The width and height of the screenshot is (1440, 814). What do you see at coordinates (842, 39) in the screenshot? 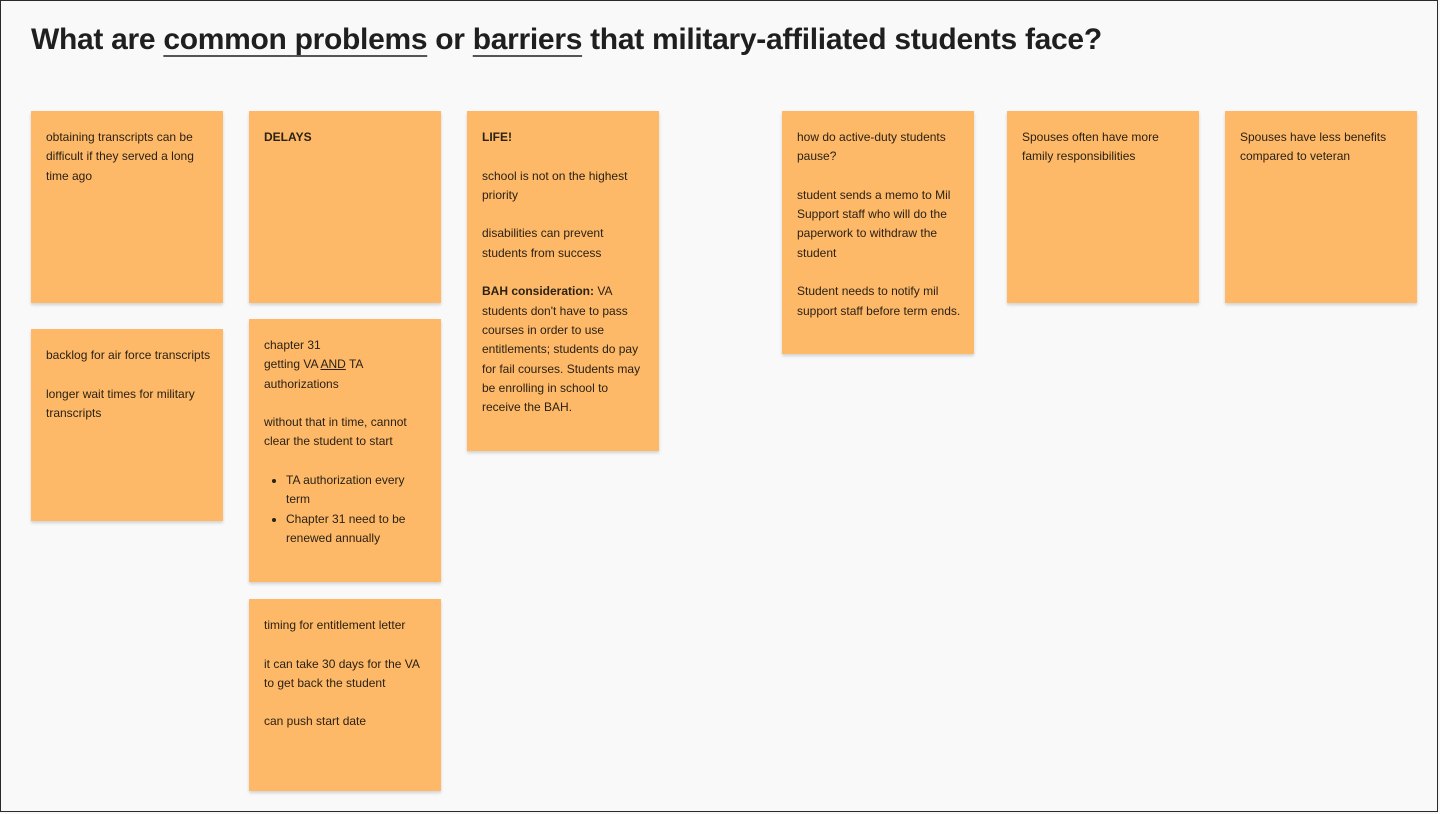
I see `title-text: that military-affiliated students face?` at bounding box center [842, 39].